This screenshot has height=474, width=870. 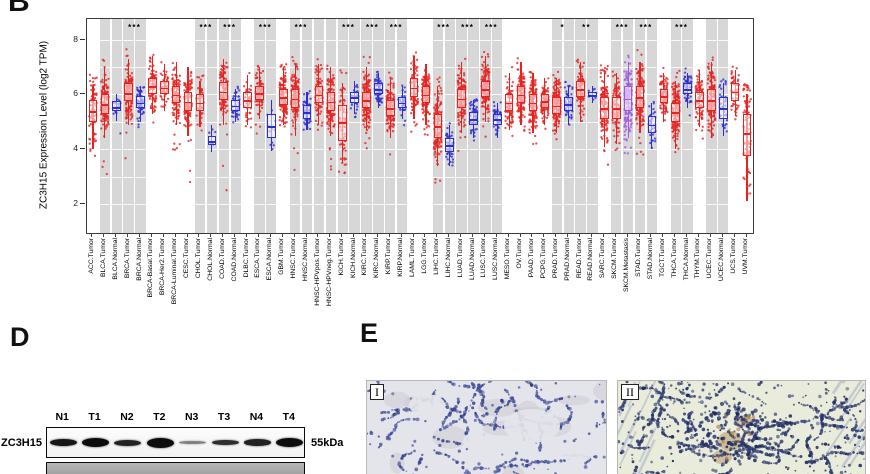 I want to click on significance-LUSC: ***, so click(x=491, y=27).